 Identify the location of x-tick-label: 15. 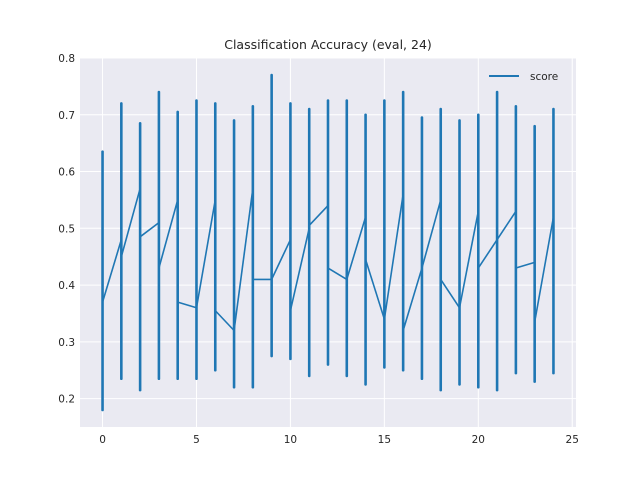
(384, 440).